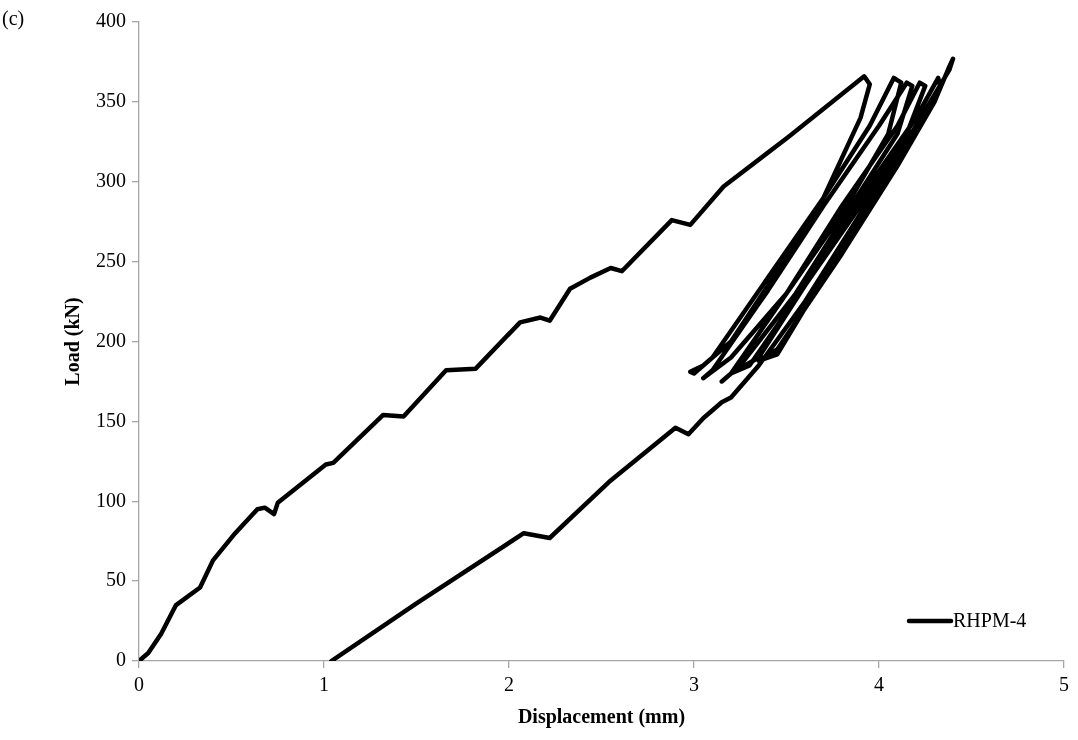 The height and width of the screenshot is (740, 1078). Describe the element at coordinates (1064, 684) in the screenshot. I see `x-tick-label: 5` at that location.